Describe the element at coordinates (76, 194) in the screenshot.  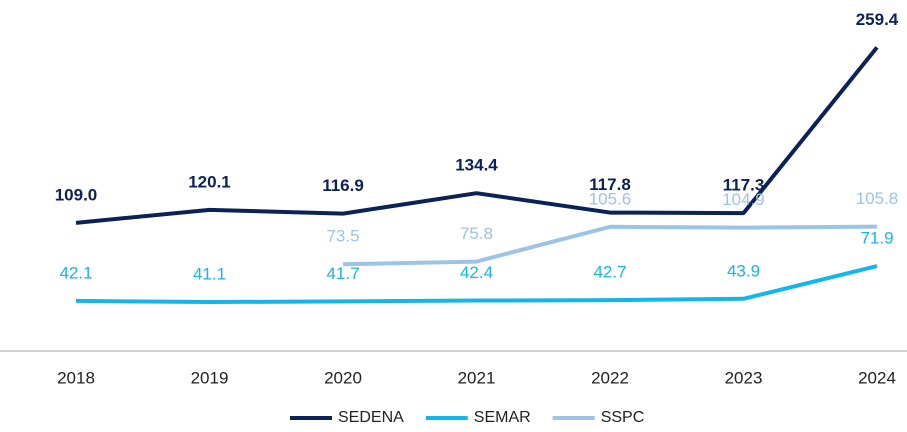
I see `data-label: 109.0` at that location.